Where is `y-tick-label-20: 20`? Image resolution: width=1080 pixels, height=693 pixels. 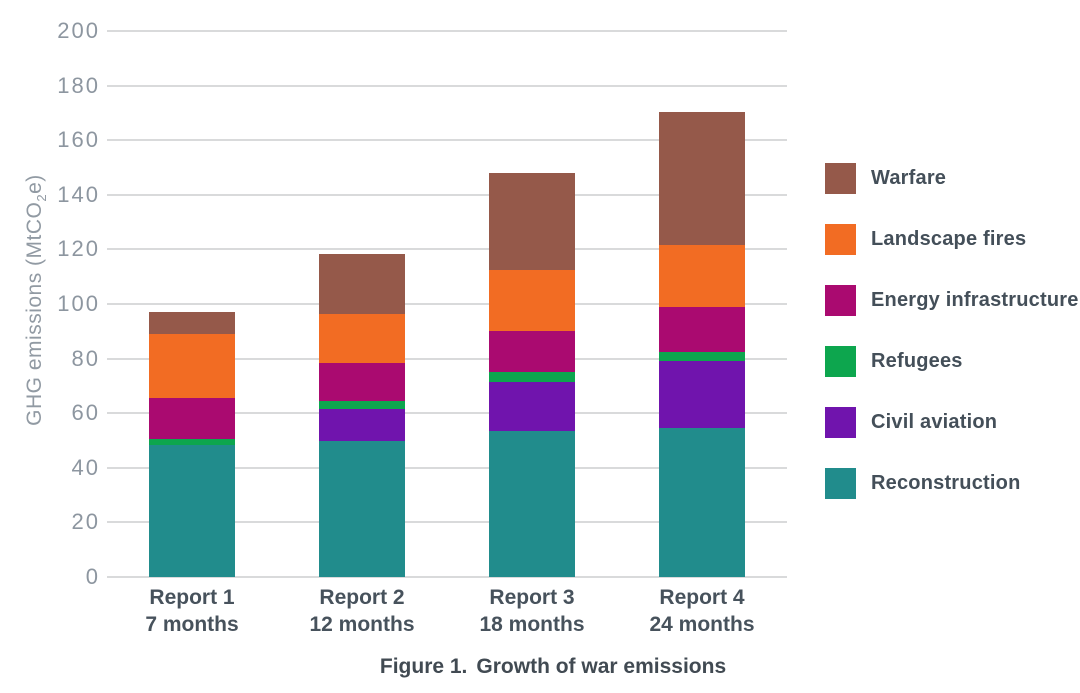 y-tick-label-20: 20 is located at coordinates (85, 522).